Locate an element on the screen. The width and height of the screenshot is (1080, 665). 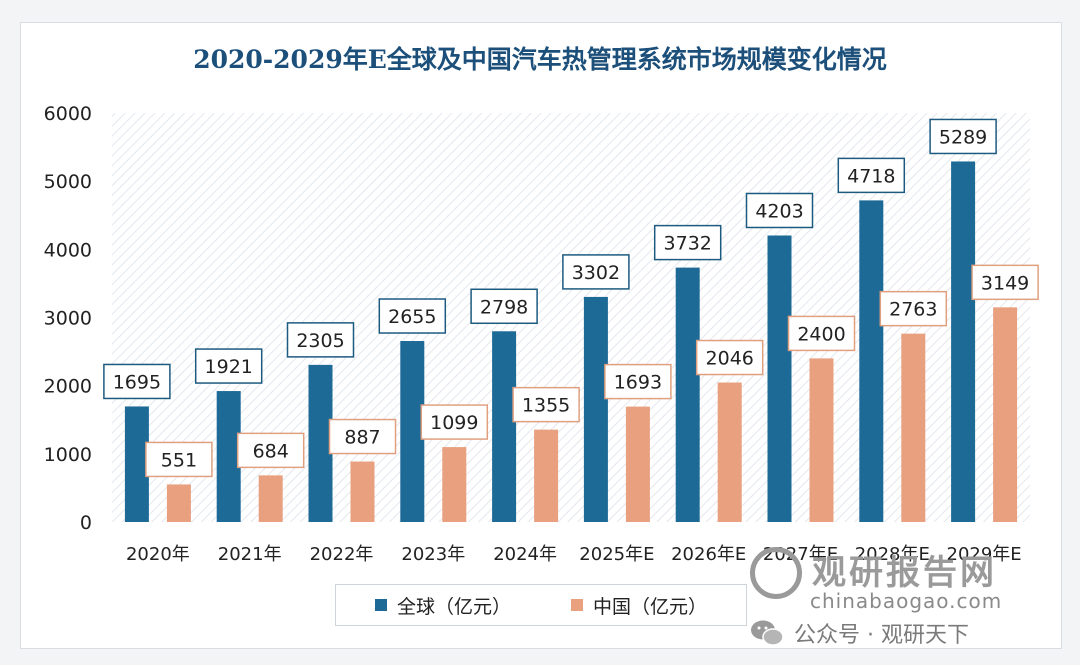
chart-title: 2020-2029年E全球及中国汽车热管理系统市场规模变化情况 is located at coordinates (540, 59).